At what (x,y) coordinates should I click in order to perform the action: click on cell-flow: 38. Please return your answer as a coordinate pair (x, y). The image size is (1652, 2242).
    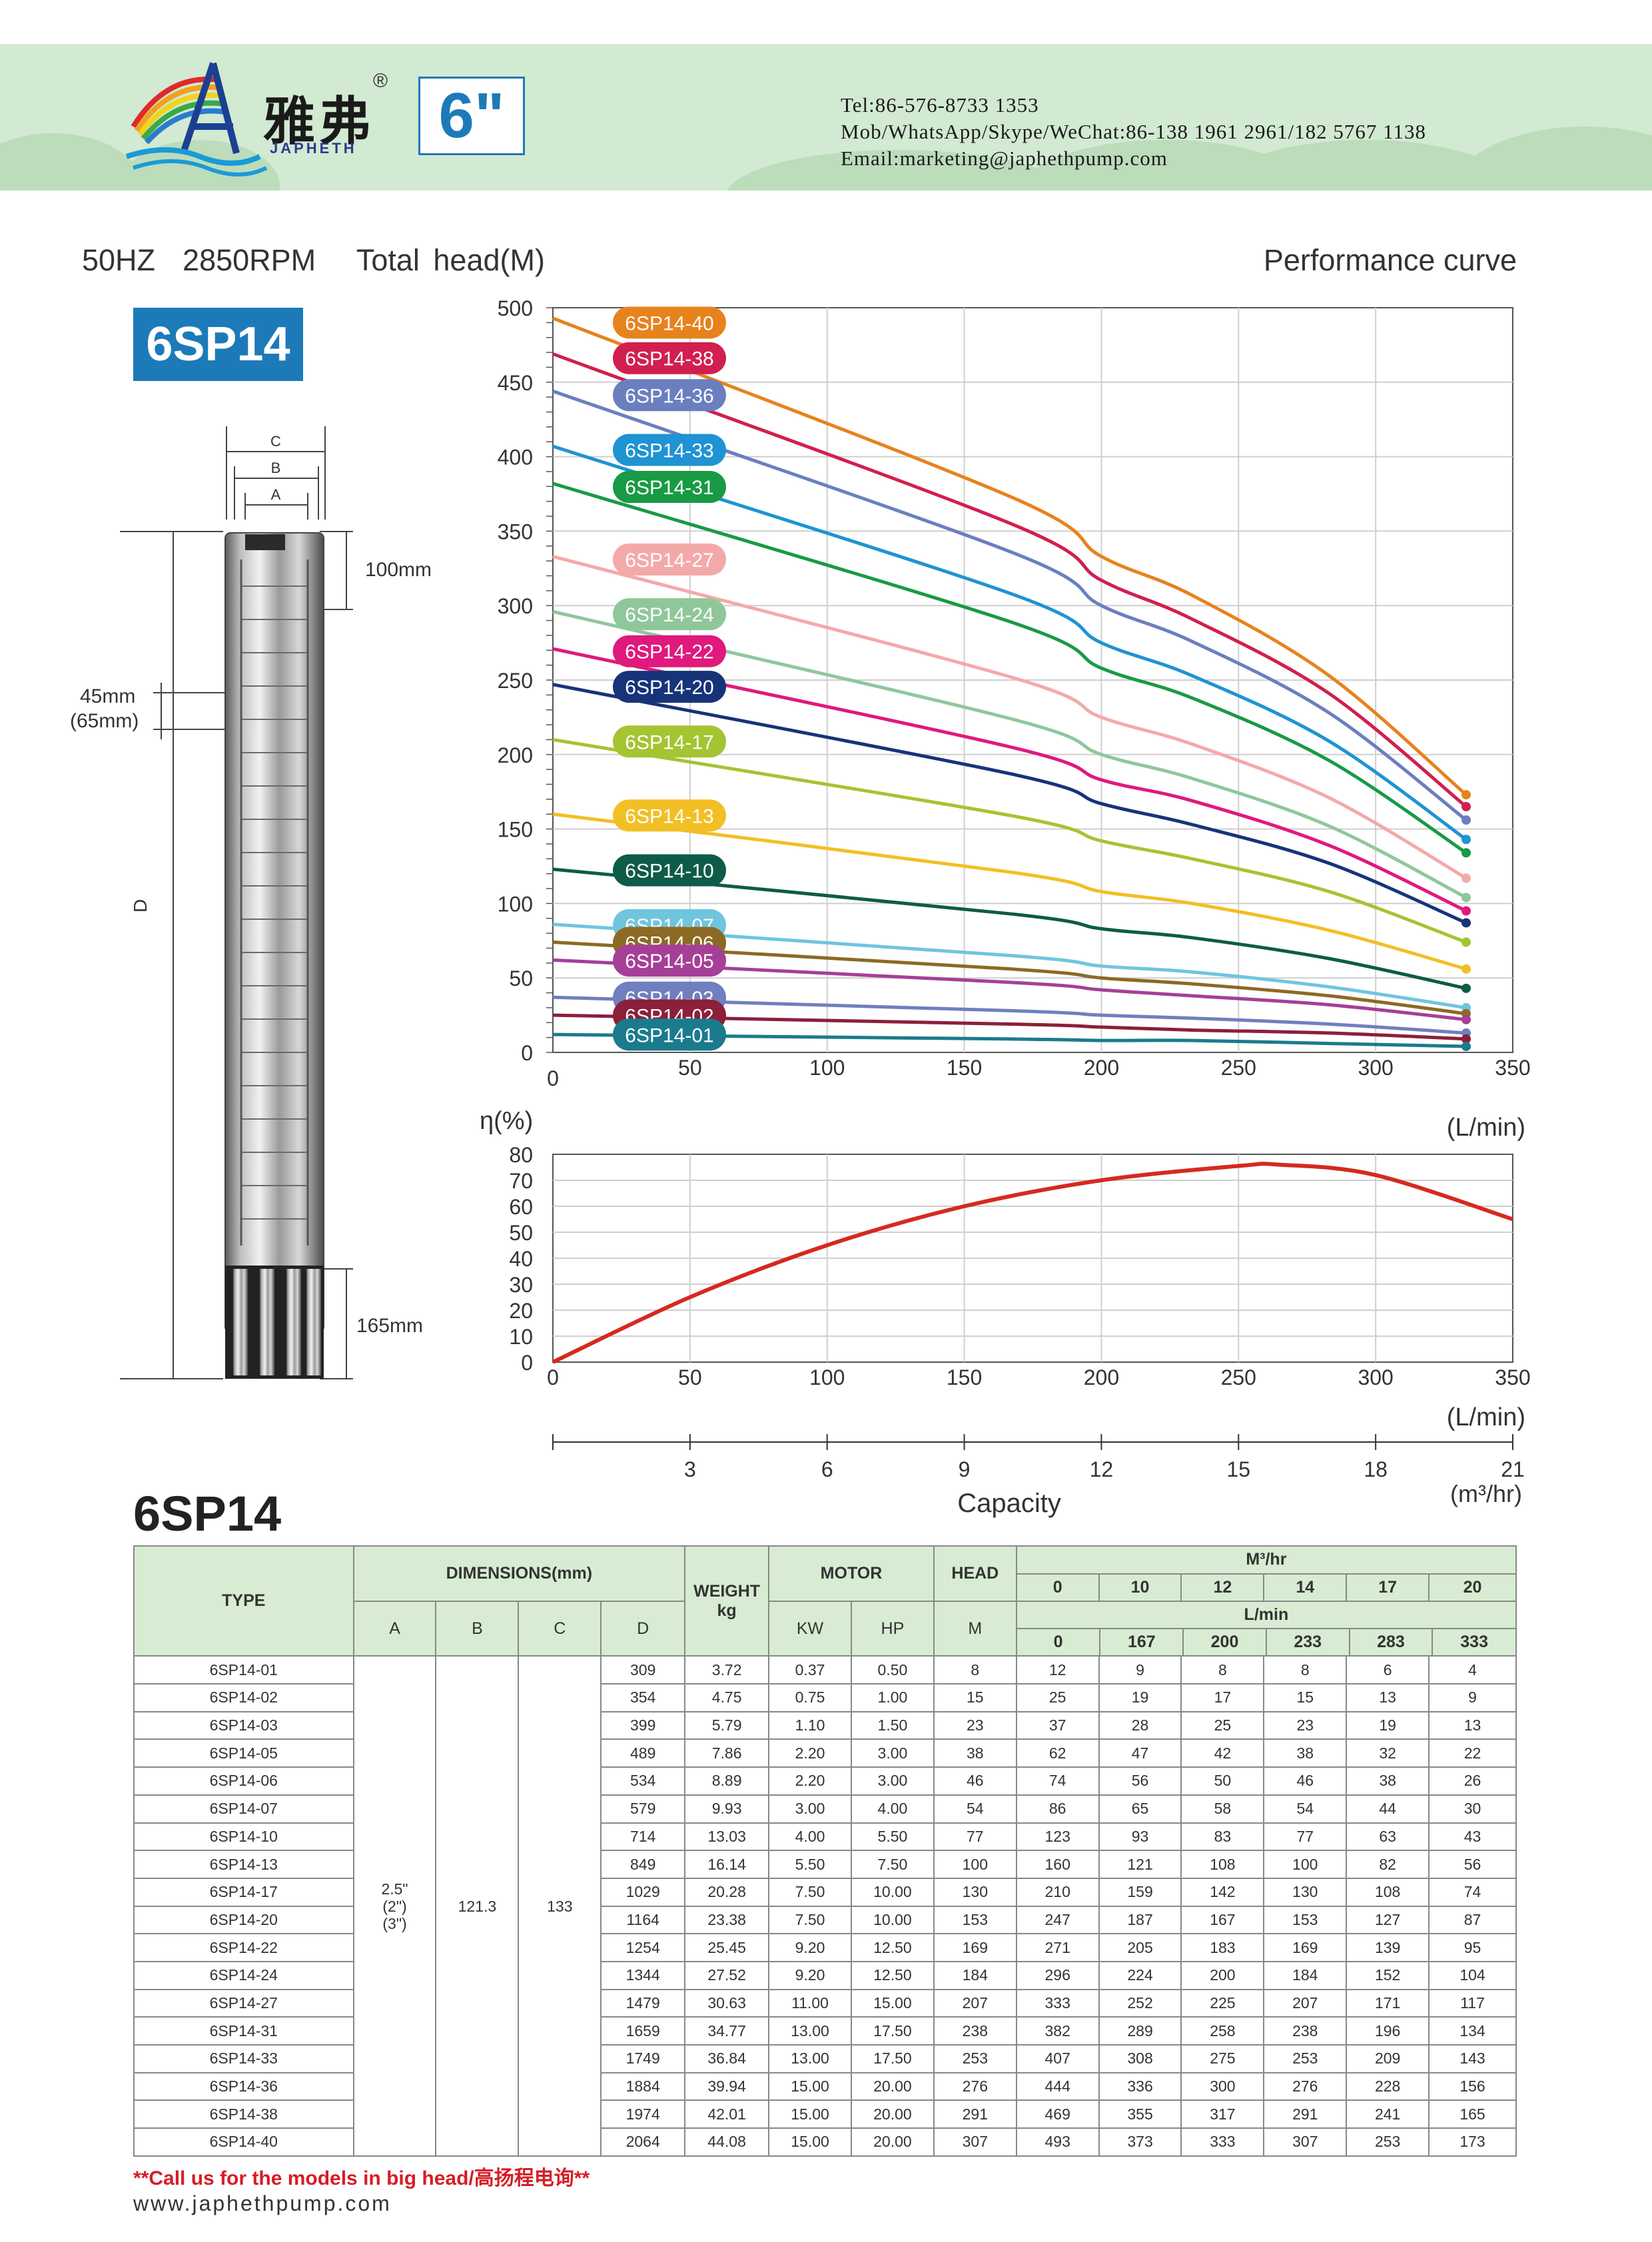
    Looking at the image, I should click on (1388, 1781).